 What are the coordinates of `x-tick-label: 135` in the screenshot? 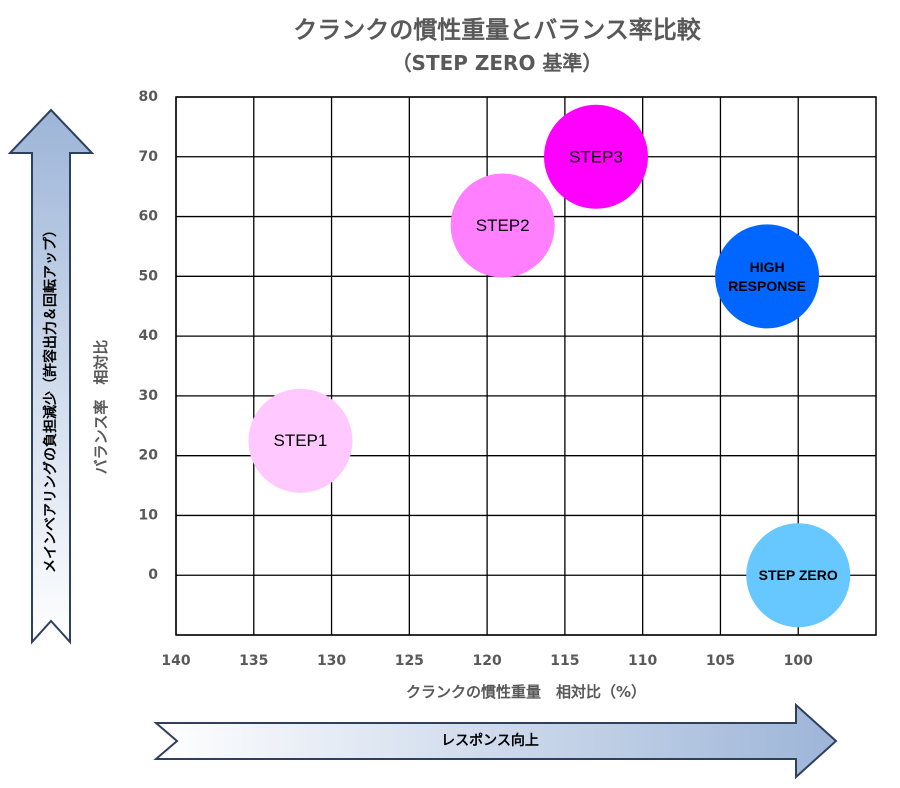 It's located at (253, 661).